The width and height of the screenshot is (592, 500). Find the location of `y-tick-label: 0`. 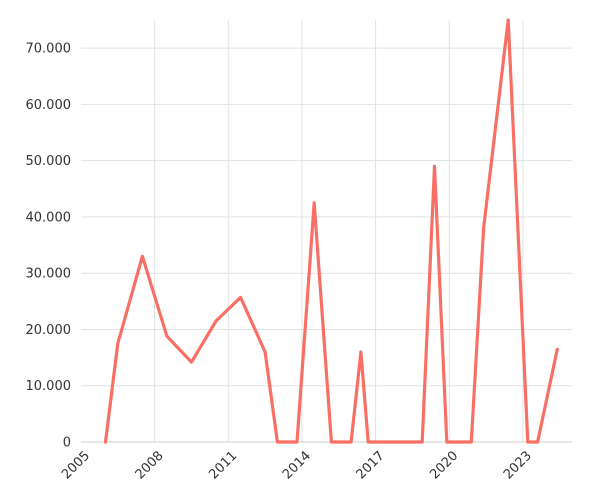

y-tick-label: 0 is located at coordinates (67, 443).